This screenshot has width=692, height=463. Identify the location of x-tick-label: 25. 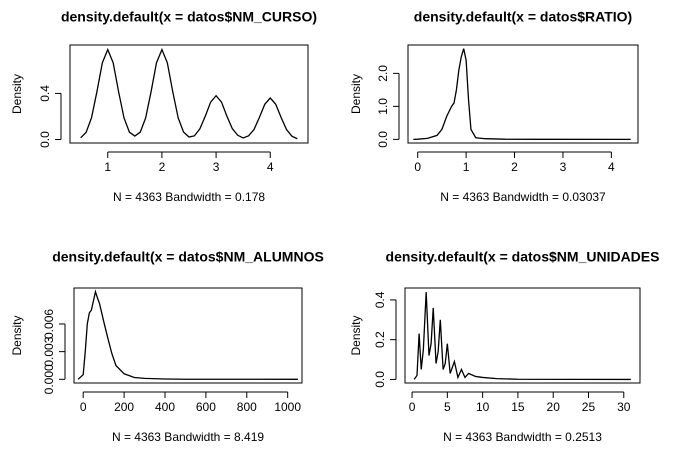
(589, 407).